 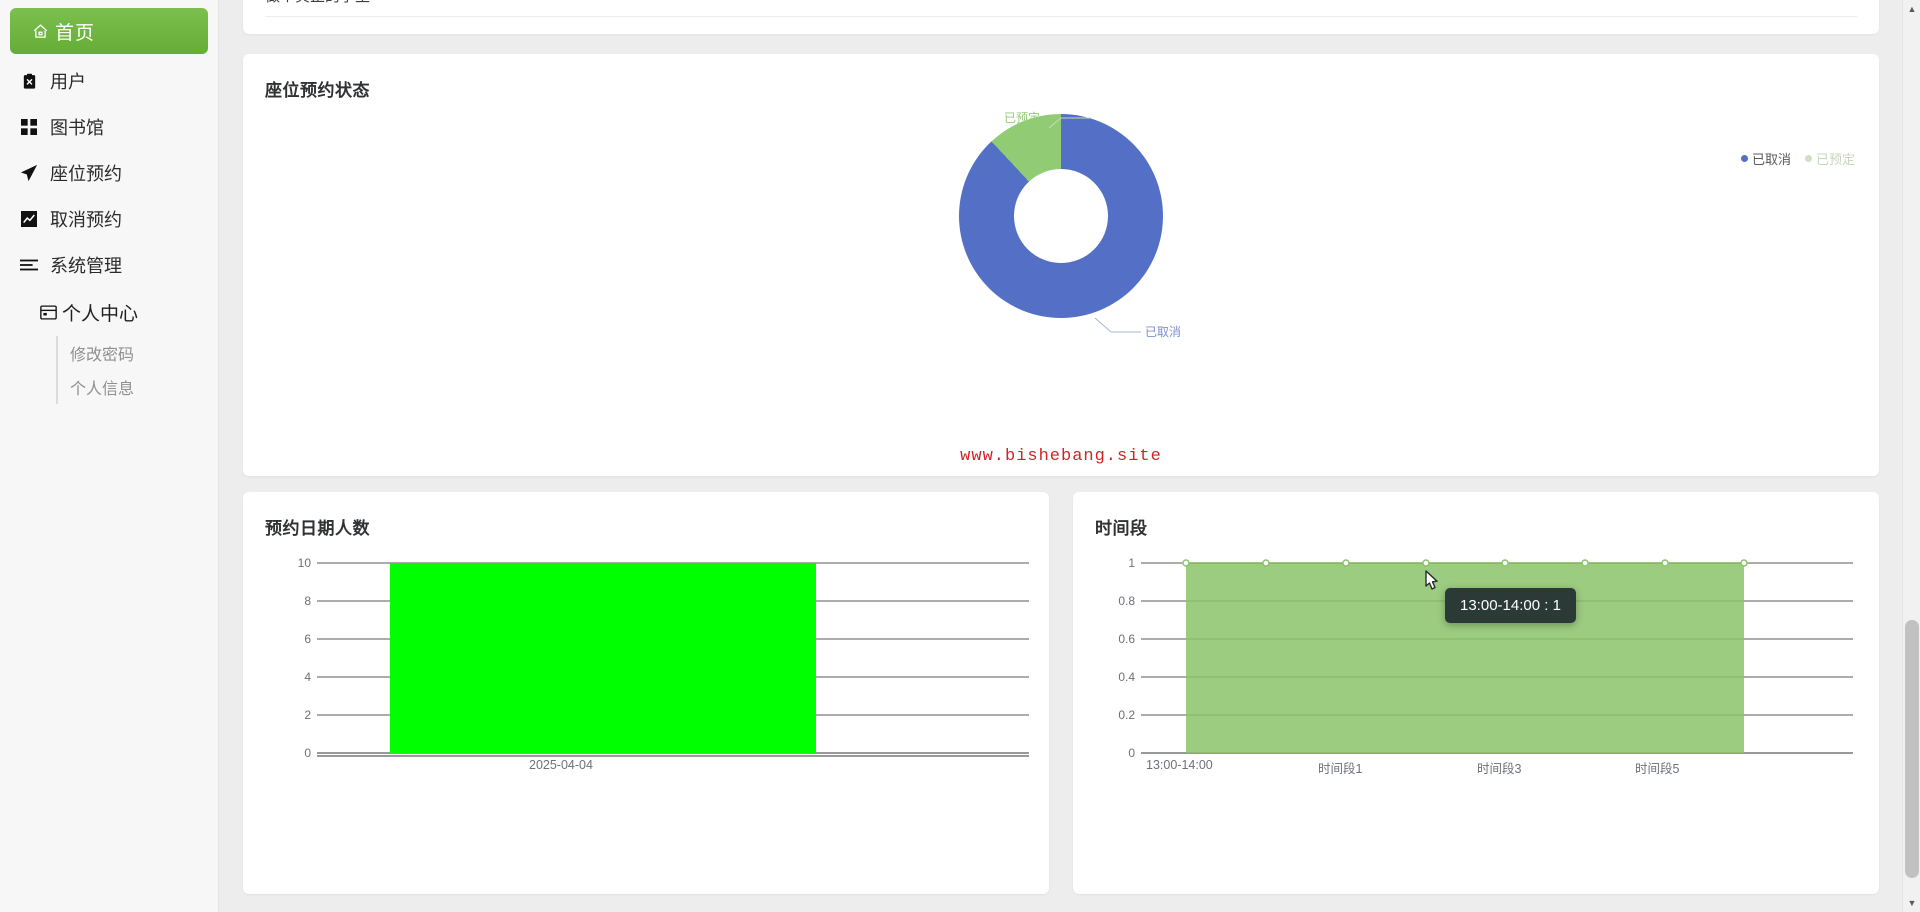 I want to click on bar-chart-title: 预约日期人数, so click(x=317, y=528).